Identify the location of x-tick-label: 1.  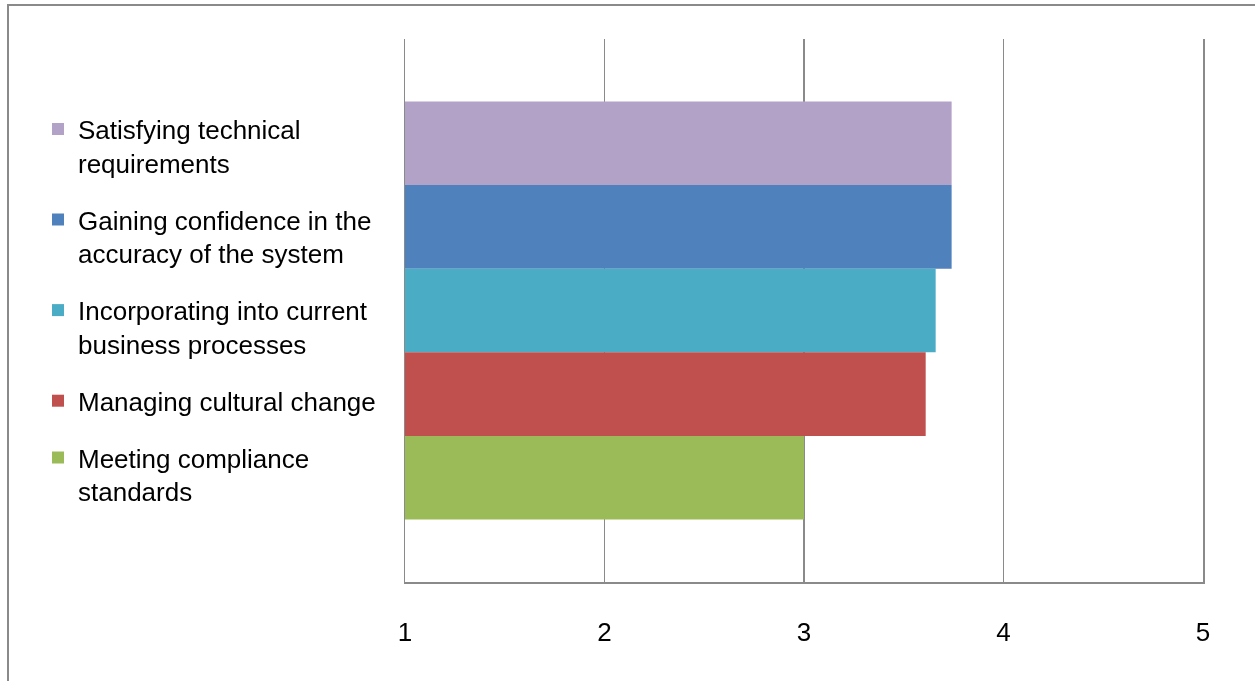
(405, 631).